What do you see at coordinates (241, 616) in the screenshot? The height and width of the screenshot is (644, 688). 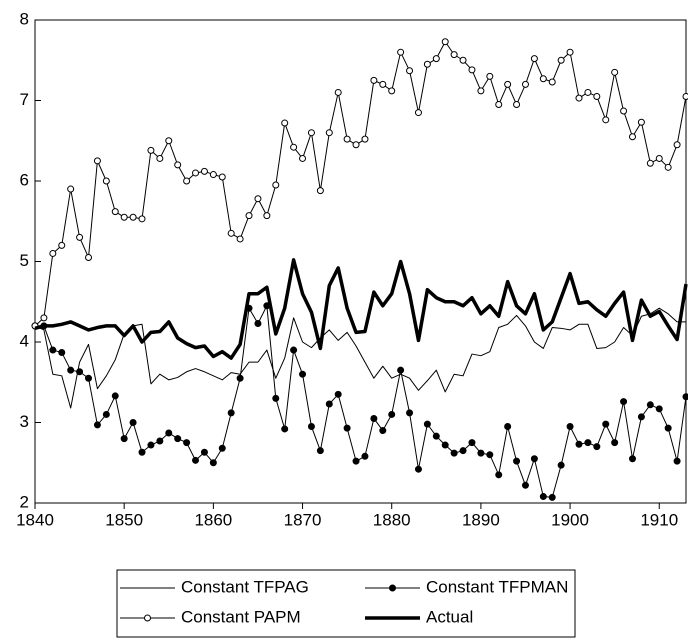 I see `legend-label: Constant PAPM` at bounding box center [241, 616].